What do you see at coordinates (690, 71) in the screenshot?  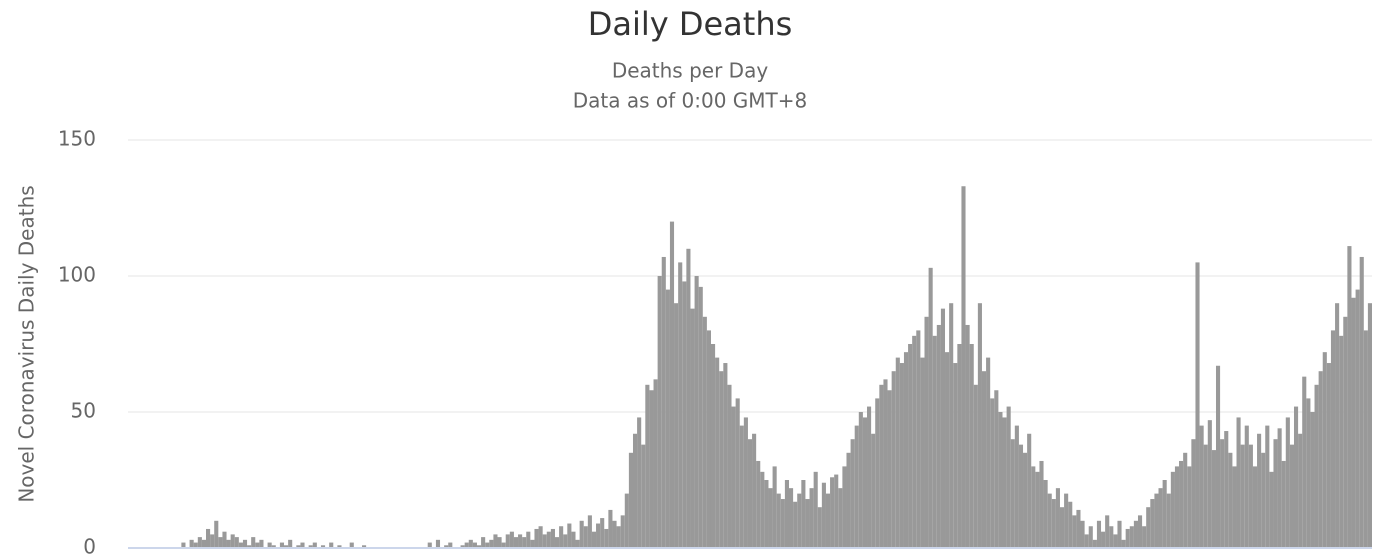 I see `chart-subtitle: Deaths per Day` at bounding box center [690, 71].